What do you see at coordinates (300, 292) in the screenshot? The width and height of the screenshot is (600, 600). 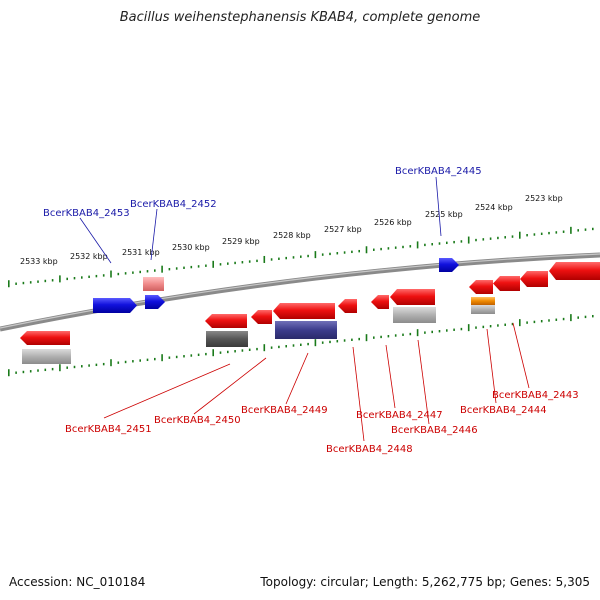 I see `genome-backbone` at bounding box center [300, 292].